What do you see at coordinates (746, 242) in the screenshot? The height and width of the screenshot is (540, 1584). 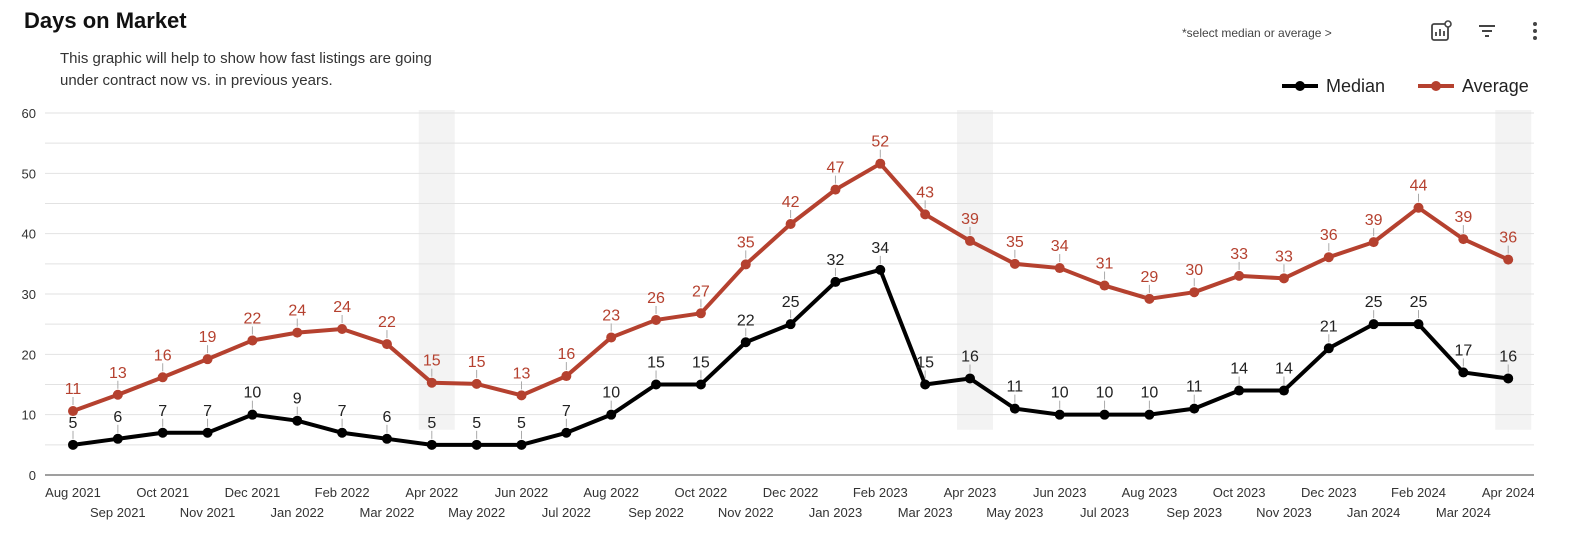 I see `data-label-average: 35` at bounding box center [746, 242].